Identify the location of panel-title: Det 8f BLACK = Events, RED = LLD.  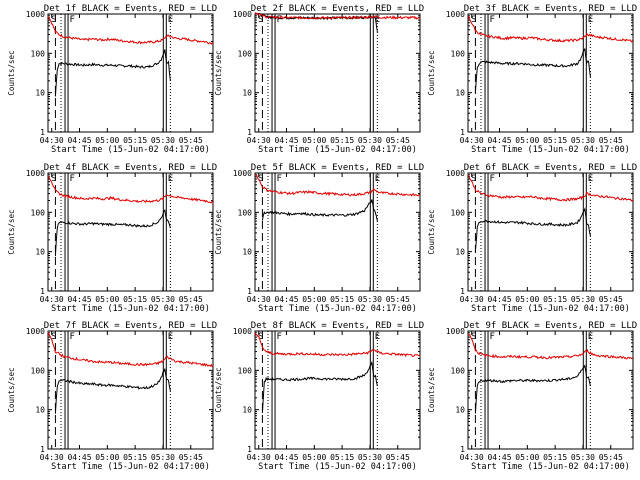
(337, 326).